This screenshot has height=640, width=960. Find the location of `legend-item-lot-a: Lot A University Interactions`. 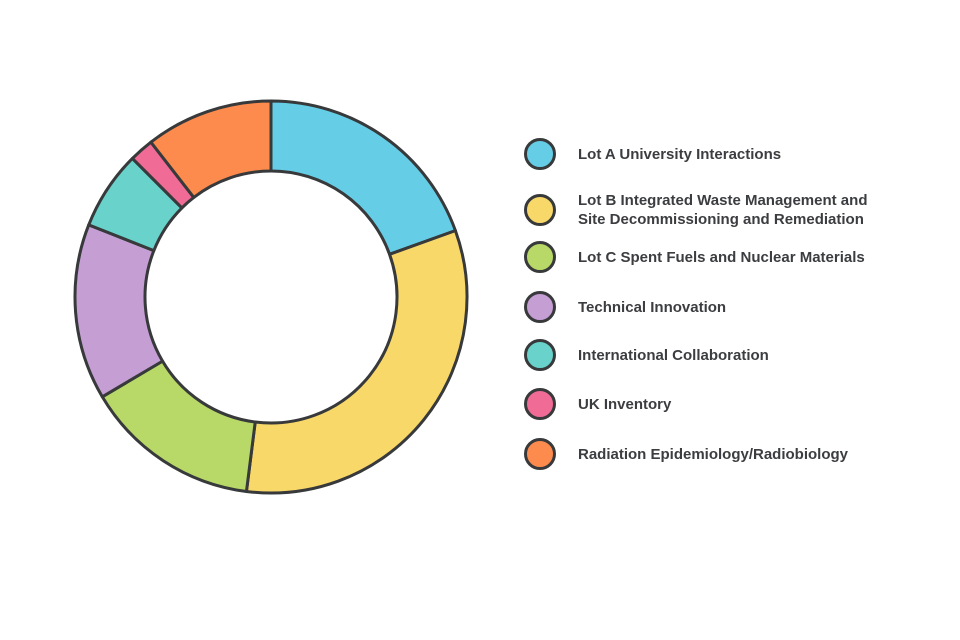

legend-item-lot-a: Lot A University Interactions is located at coordinates (652, 154).